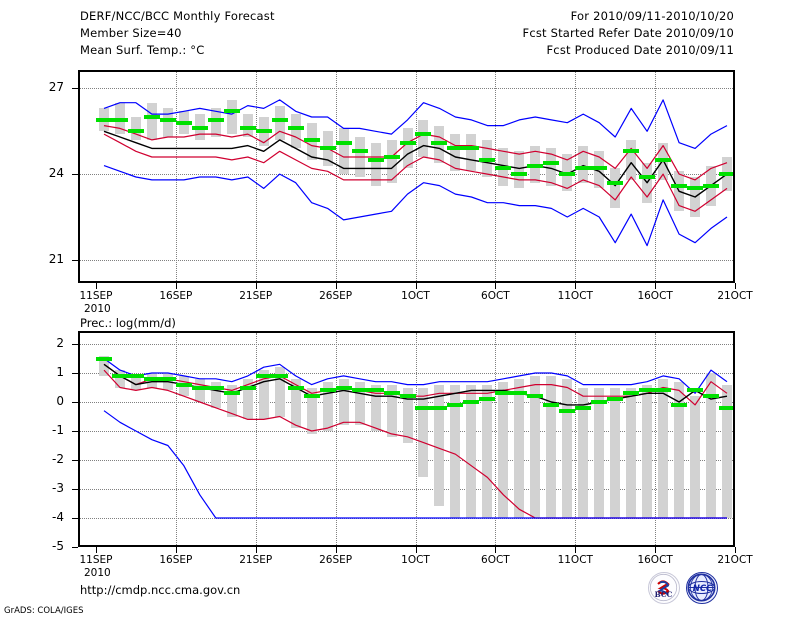 This screenshot has height=618, width=800. What do you see at coordinates (56, 87) in the screenshot?
I see `y-axis-label: 27` at bounding box center [56, 87].